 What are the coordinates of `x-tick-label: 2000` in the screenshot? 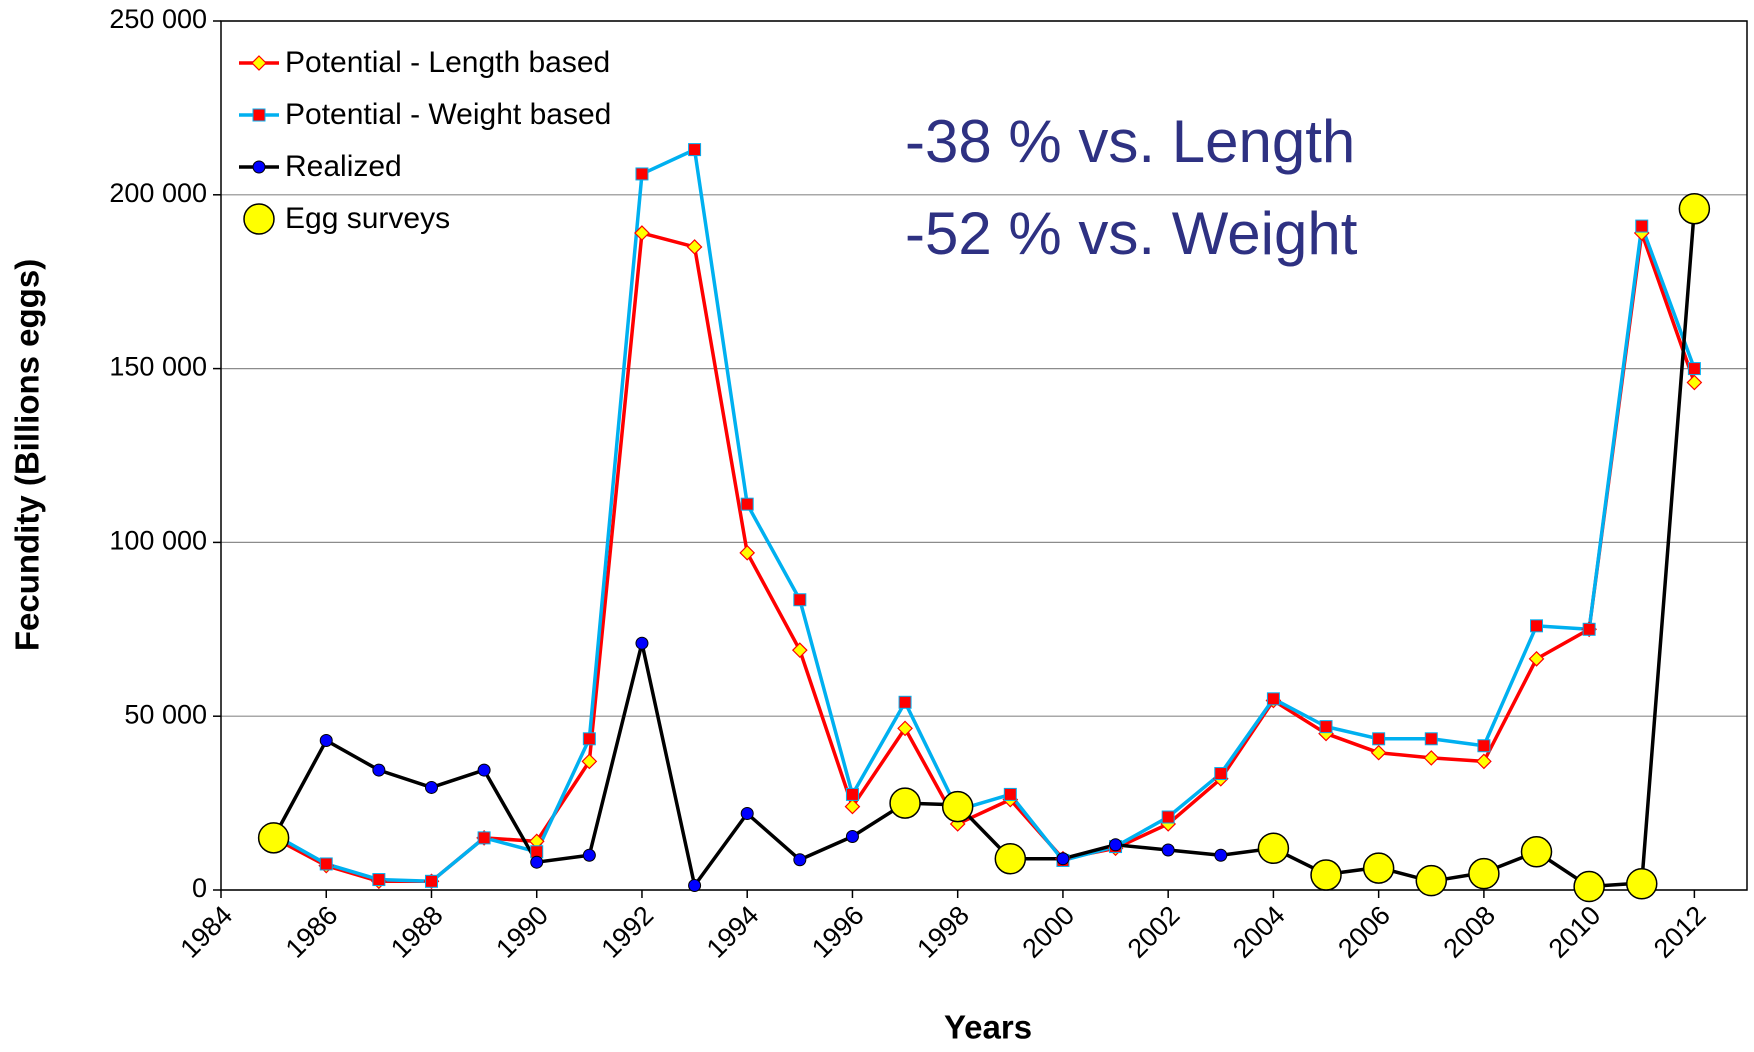 It's located at (1049, 932).